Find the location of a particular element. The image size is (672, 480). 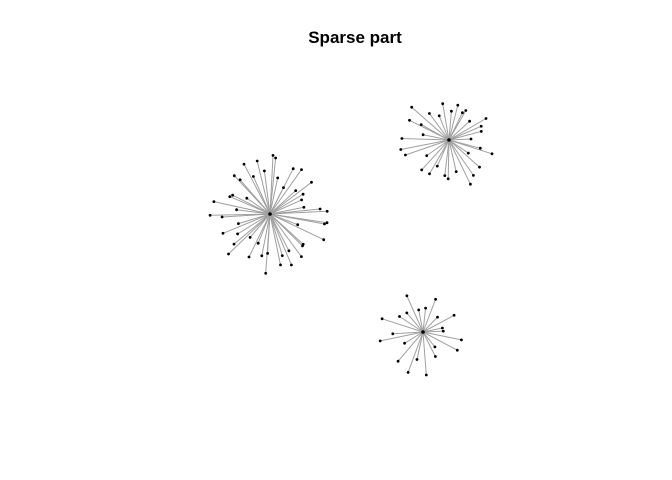

medium-star-cluster is located at coordinates (446, 144).